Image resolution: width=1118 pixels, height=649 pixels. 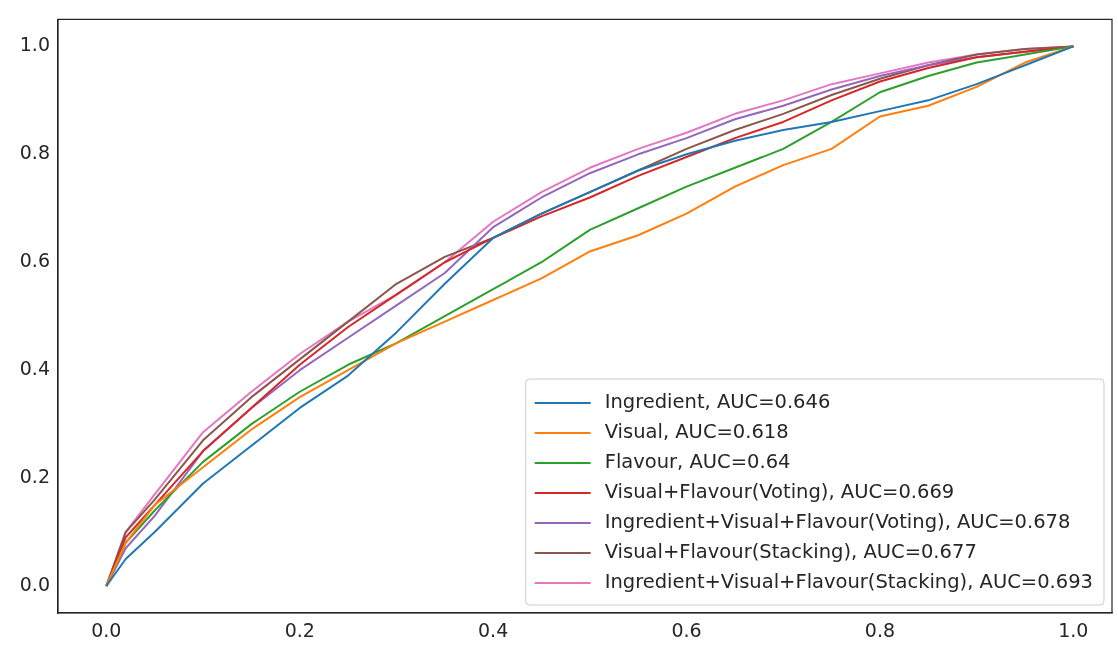 What do you see at coordinates (717, 402) in the screenshot?
I see `legend-label: Ingredient, AUC=0.646` at bounding box center [717, 402].